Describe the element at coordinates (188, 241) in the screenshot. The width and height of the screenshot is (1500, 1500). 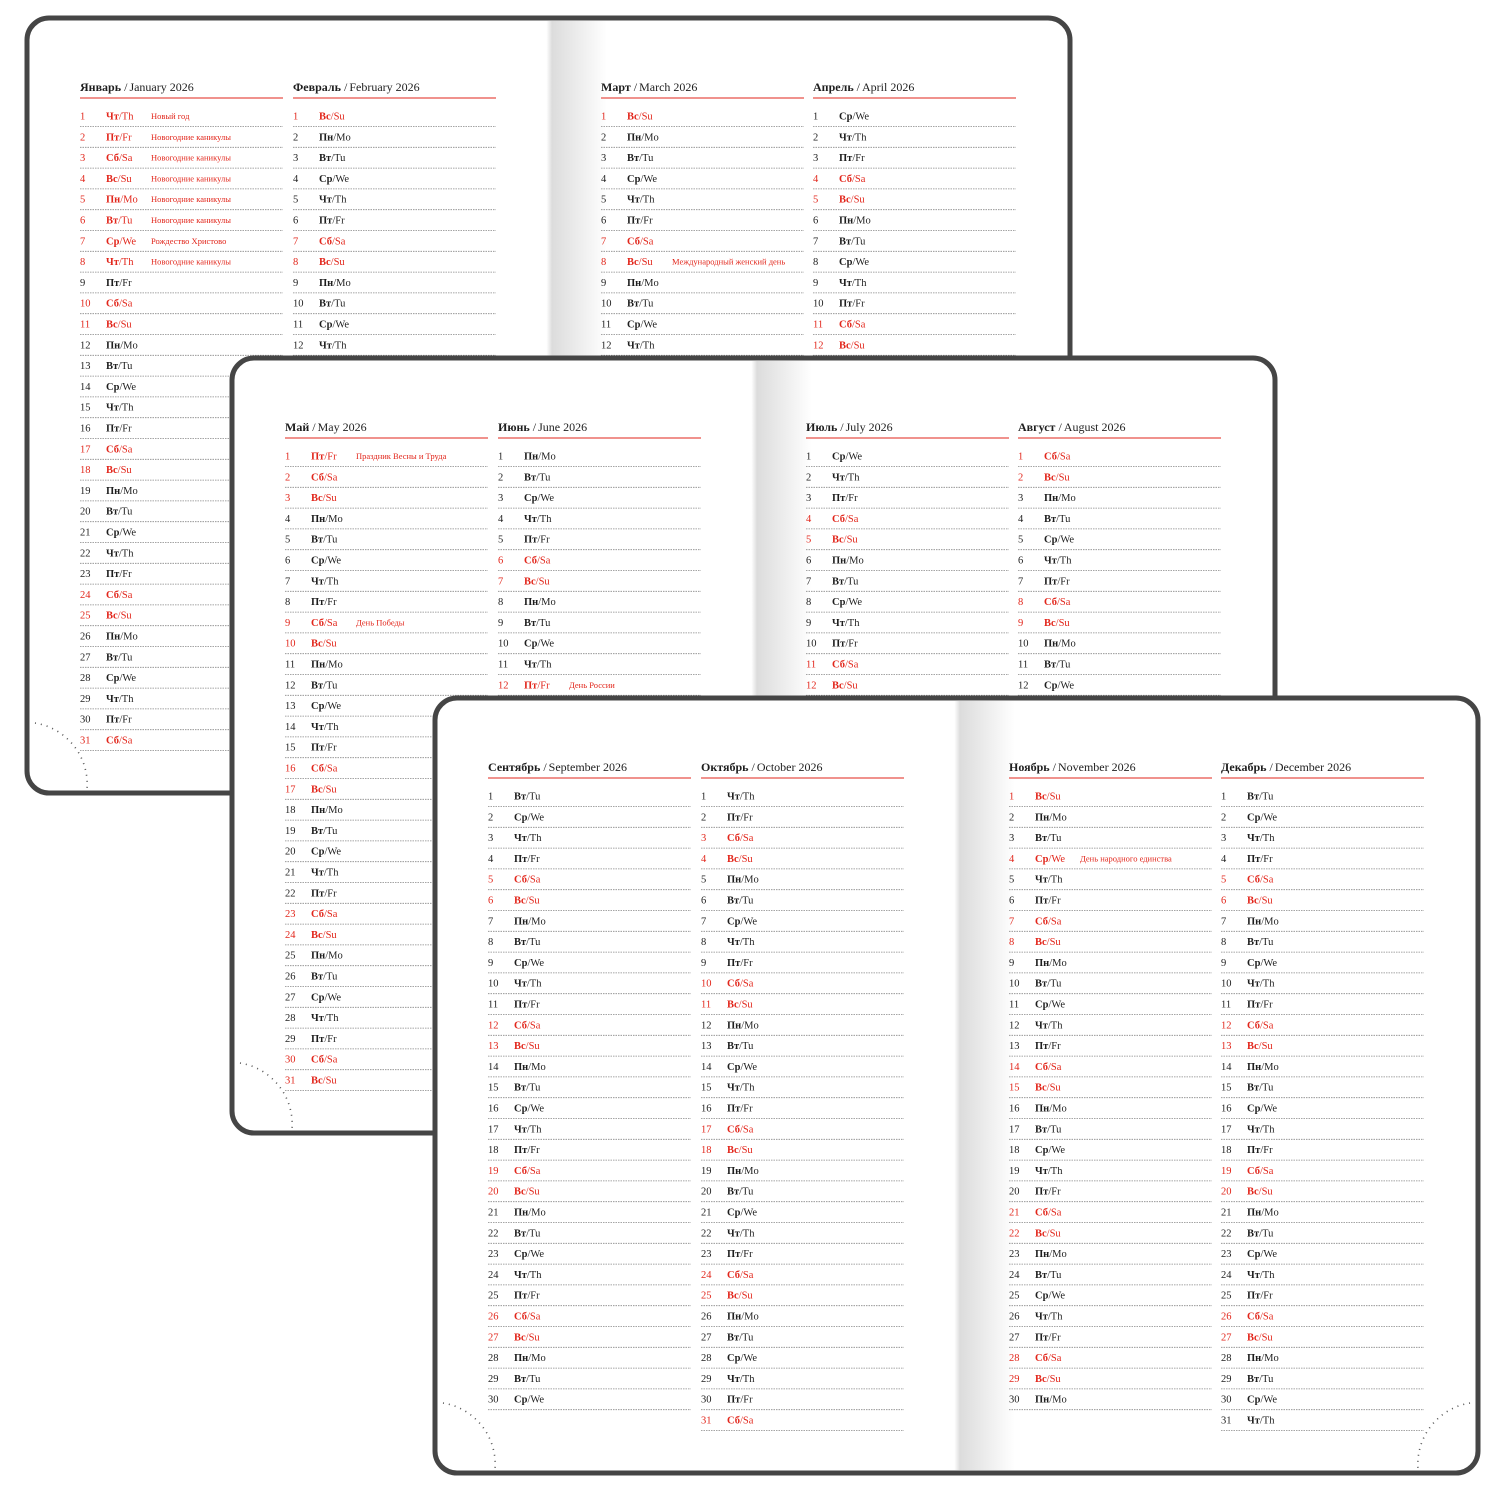
I see `holiday-note: Рождество Христово` at that location.